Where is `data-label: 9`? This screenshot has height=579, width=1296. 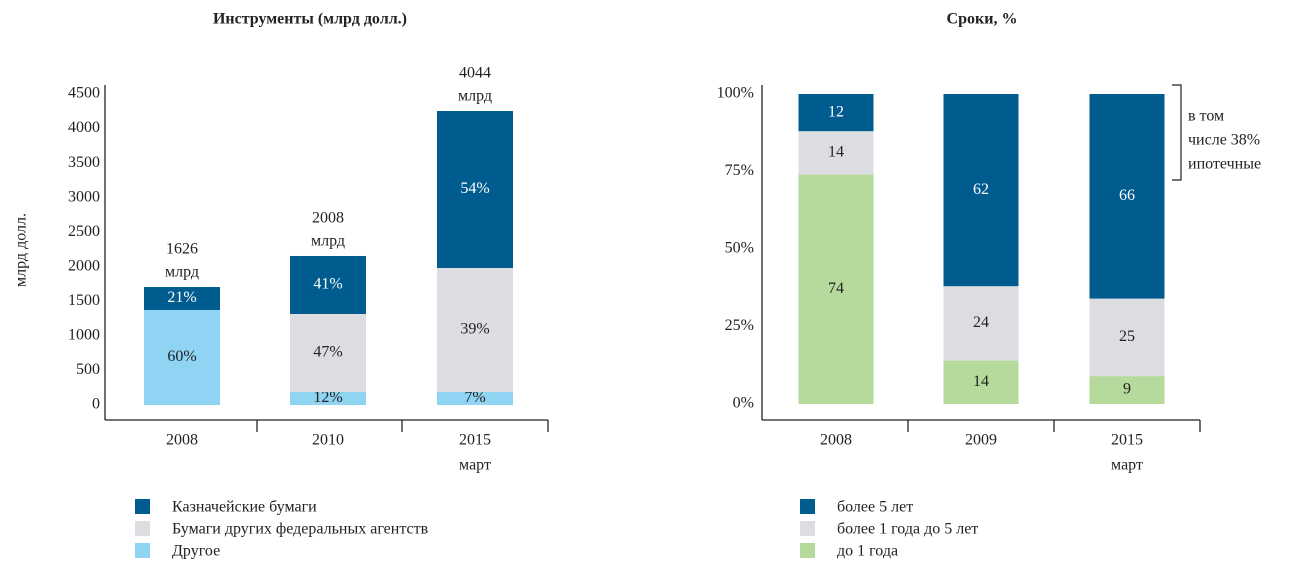 data-label: 9 is located at coordinates (1127, 389).